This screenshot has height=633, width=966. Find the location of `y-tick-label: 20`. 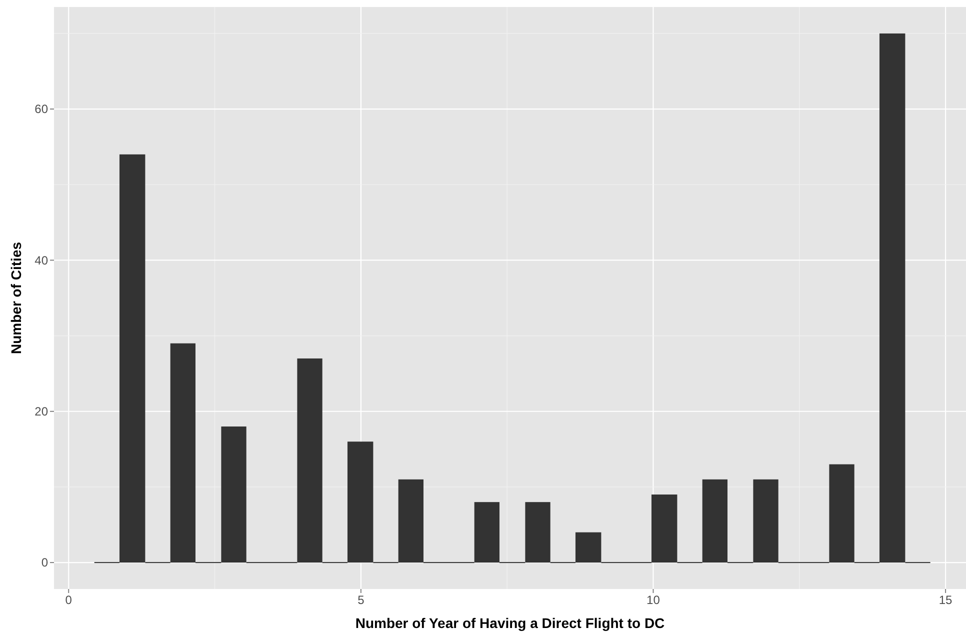

y-tick-label: 20 is located at coordinates (41, 411).